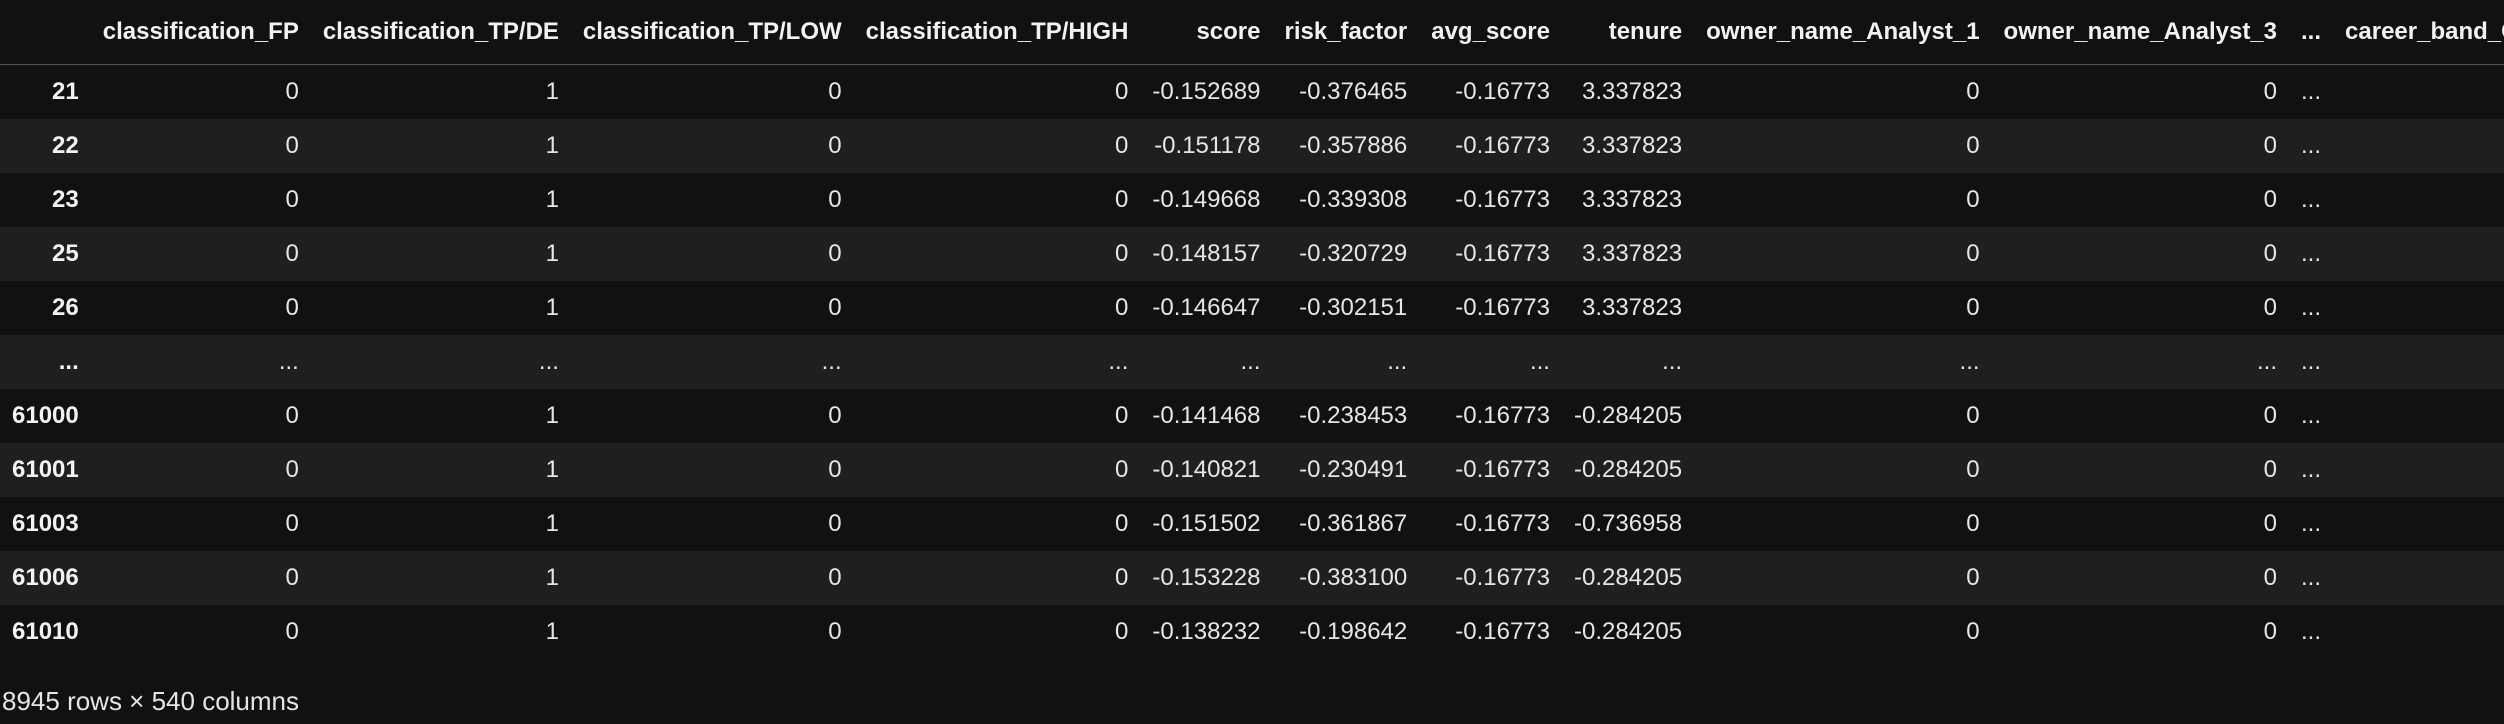  What do you see at coordinates (1353, 415) in the screenshot?
I see `table-cell: -0.238453` at bounding box center [1353, 415].